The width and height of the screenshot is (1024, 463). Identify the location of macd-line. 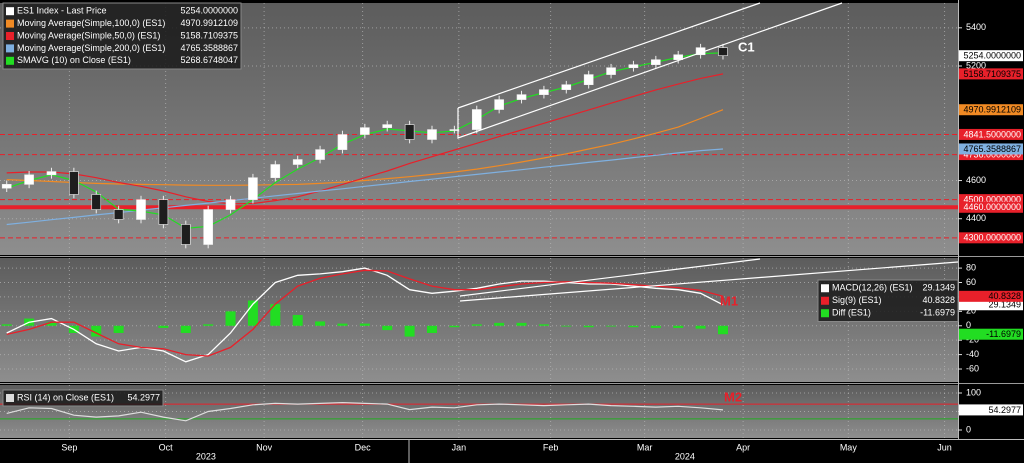
(365, 315).